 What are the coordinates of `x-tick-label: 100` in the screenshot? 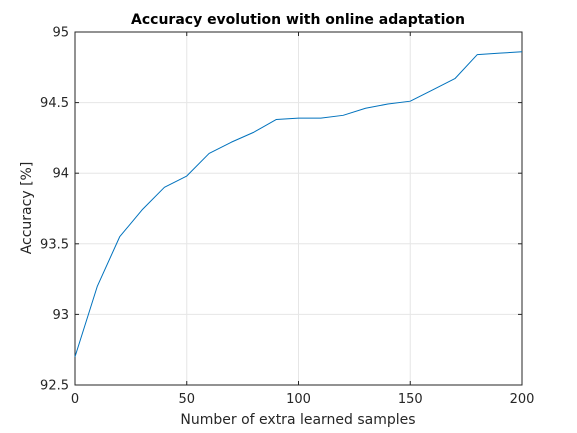 It's located at (298, 399).